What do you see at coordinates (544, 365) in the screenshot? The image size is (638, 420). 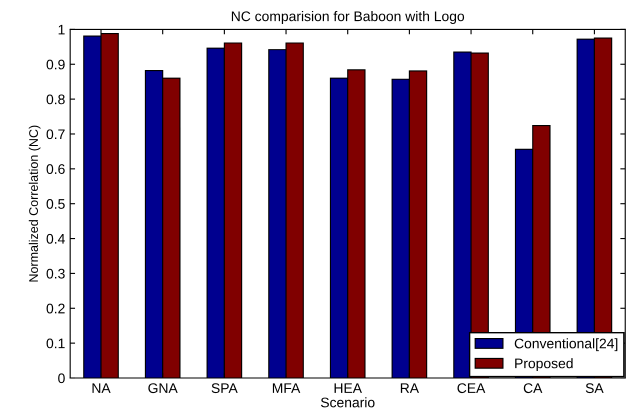 I see `legend-label: Proposed` at bounding box center [544, 365].